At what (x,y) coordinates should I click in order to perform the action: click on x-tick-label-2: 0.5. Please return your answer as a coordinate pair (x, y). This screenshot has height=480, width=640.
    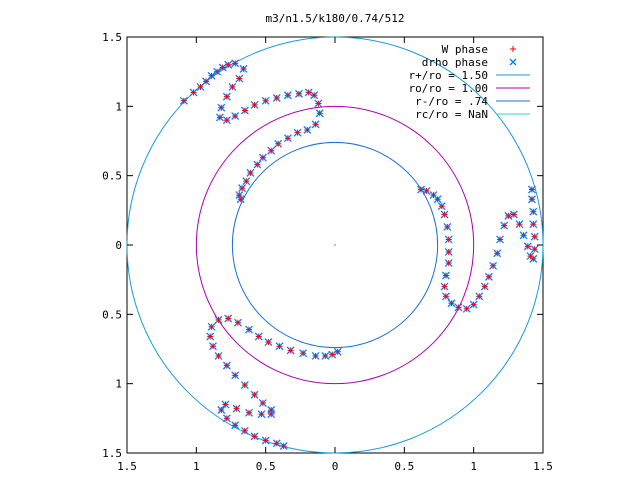
    Looking at the image, I should click on (266, 466).